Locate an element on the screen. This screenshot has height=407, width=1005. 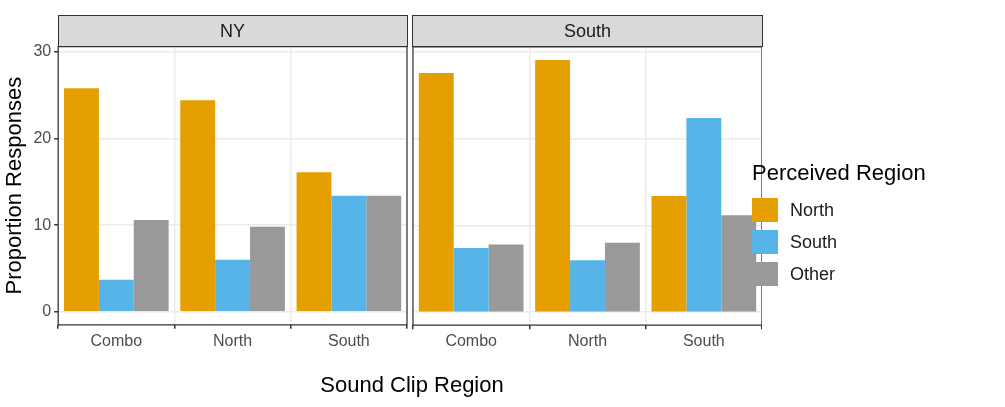
legend-title: Perceived Region is located at coordinates (839, 173).